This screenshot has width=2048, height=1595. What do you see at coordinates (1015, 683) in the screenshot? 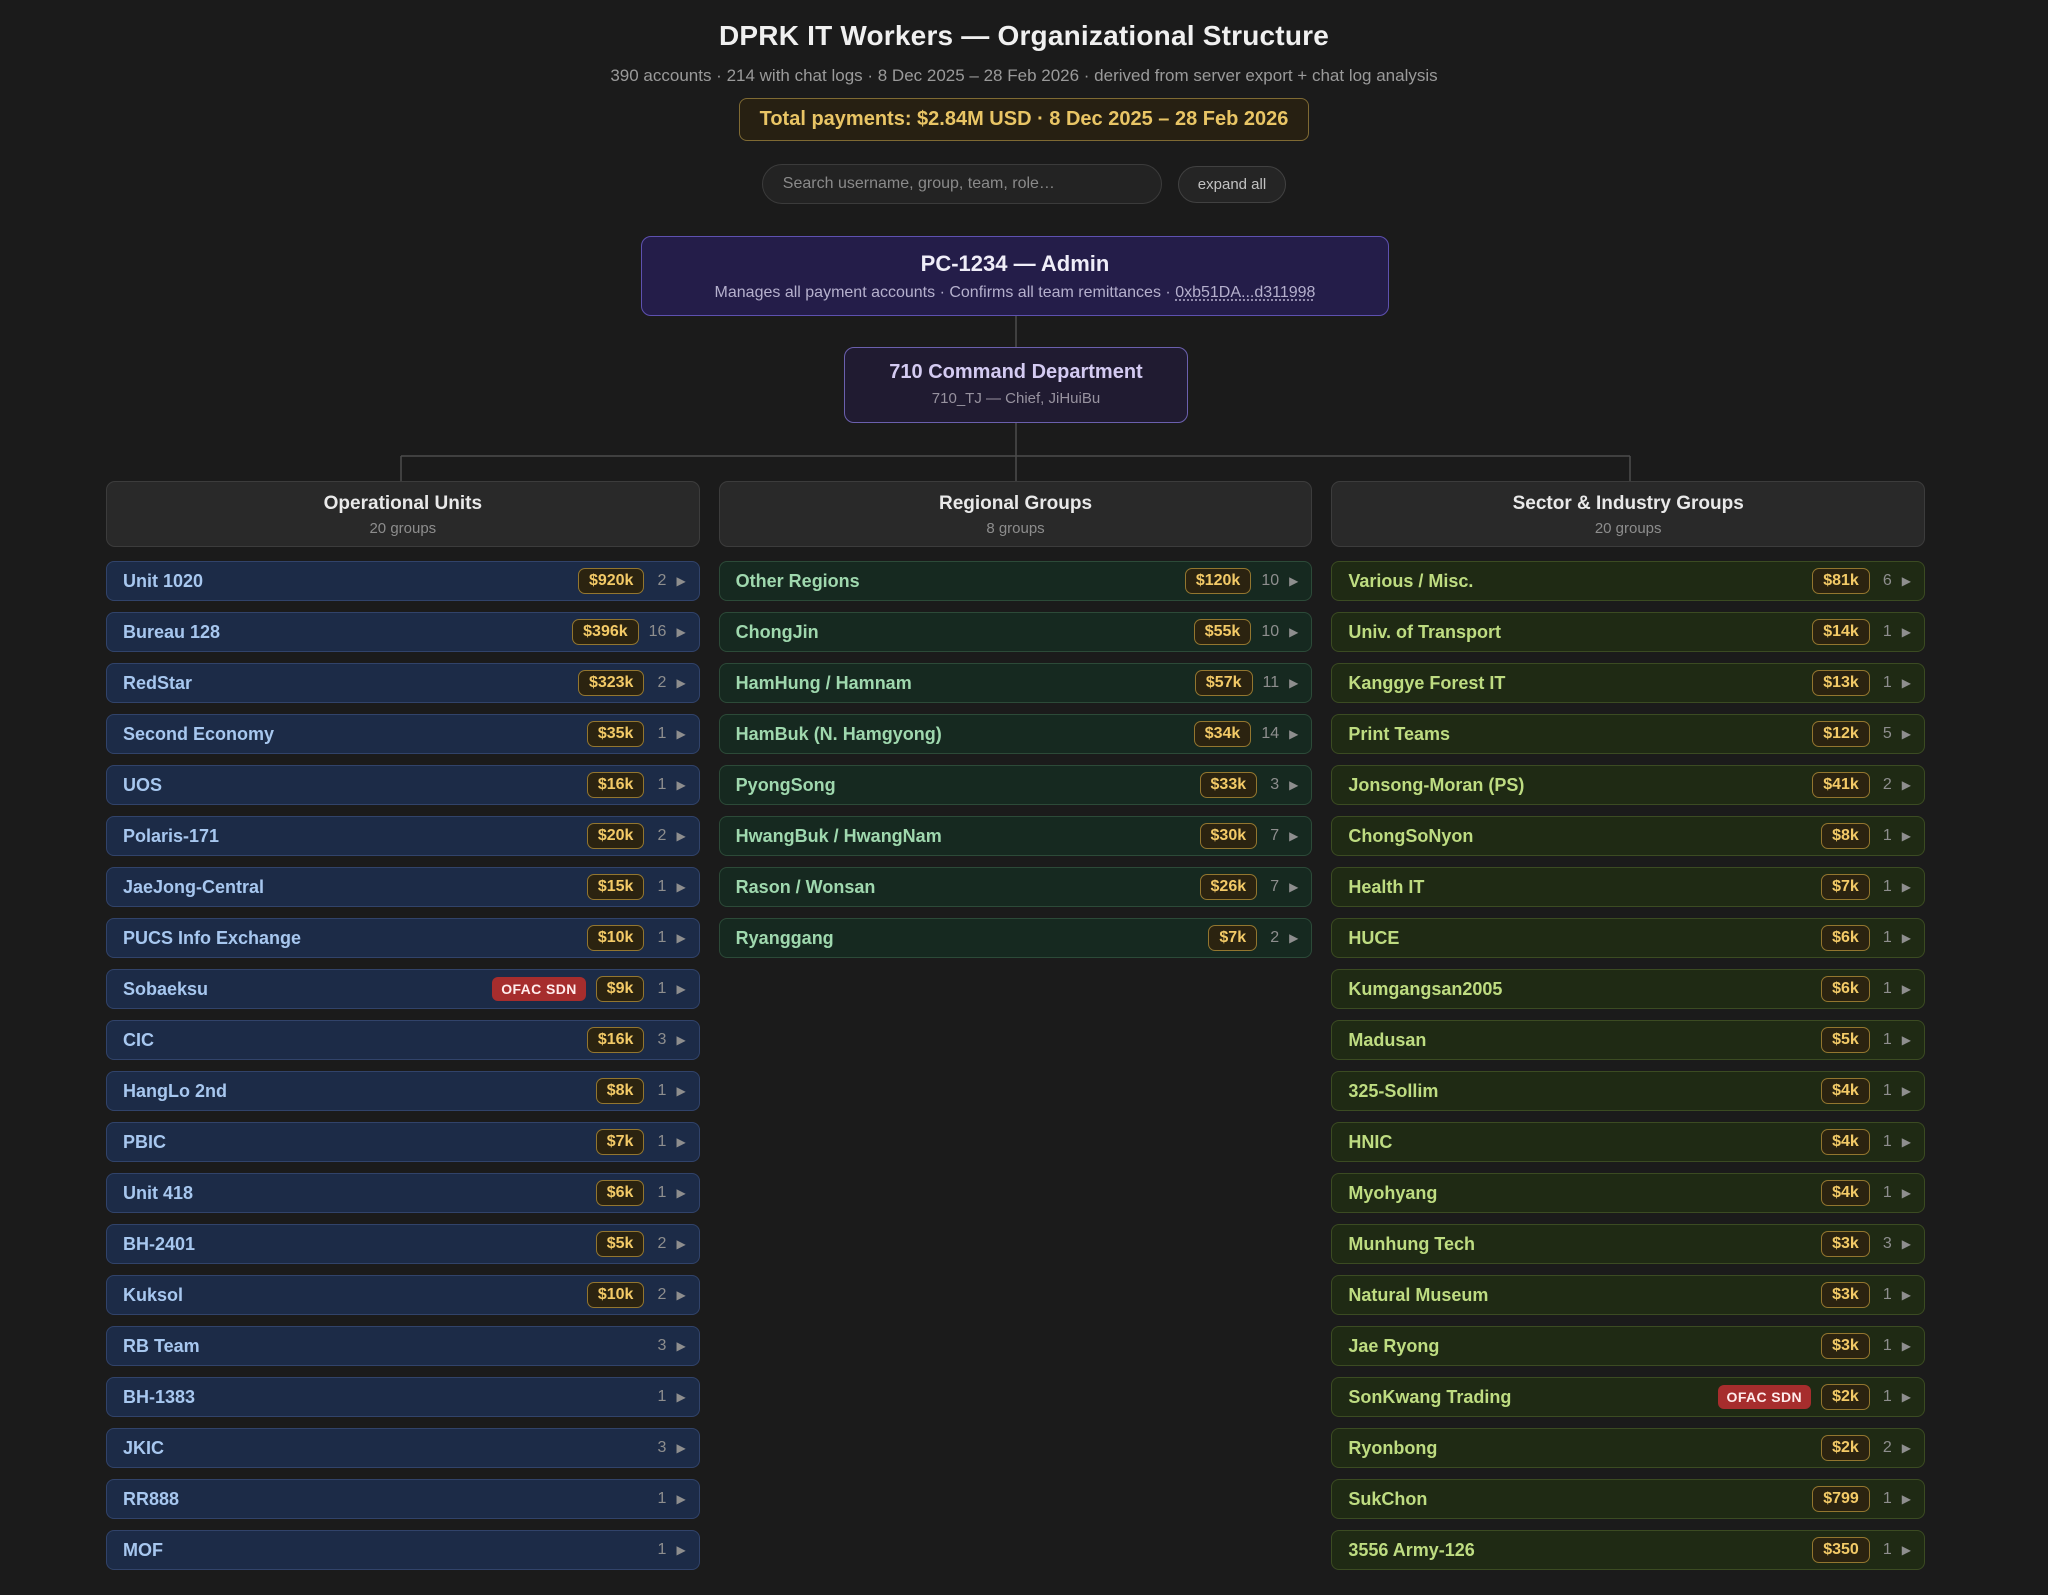
I see `group-row-hamhung-hamnam: HamHung / Hamnam $57k 11 ▶` at bounding box center [1015, 683].